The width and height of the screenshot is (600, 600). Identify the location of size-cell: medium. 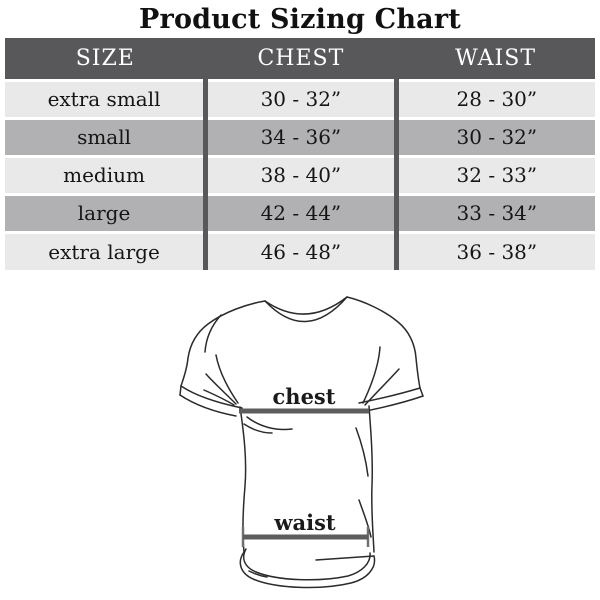
(105, 174).